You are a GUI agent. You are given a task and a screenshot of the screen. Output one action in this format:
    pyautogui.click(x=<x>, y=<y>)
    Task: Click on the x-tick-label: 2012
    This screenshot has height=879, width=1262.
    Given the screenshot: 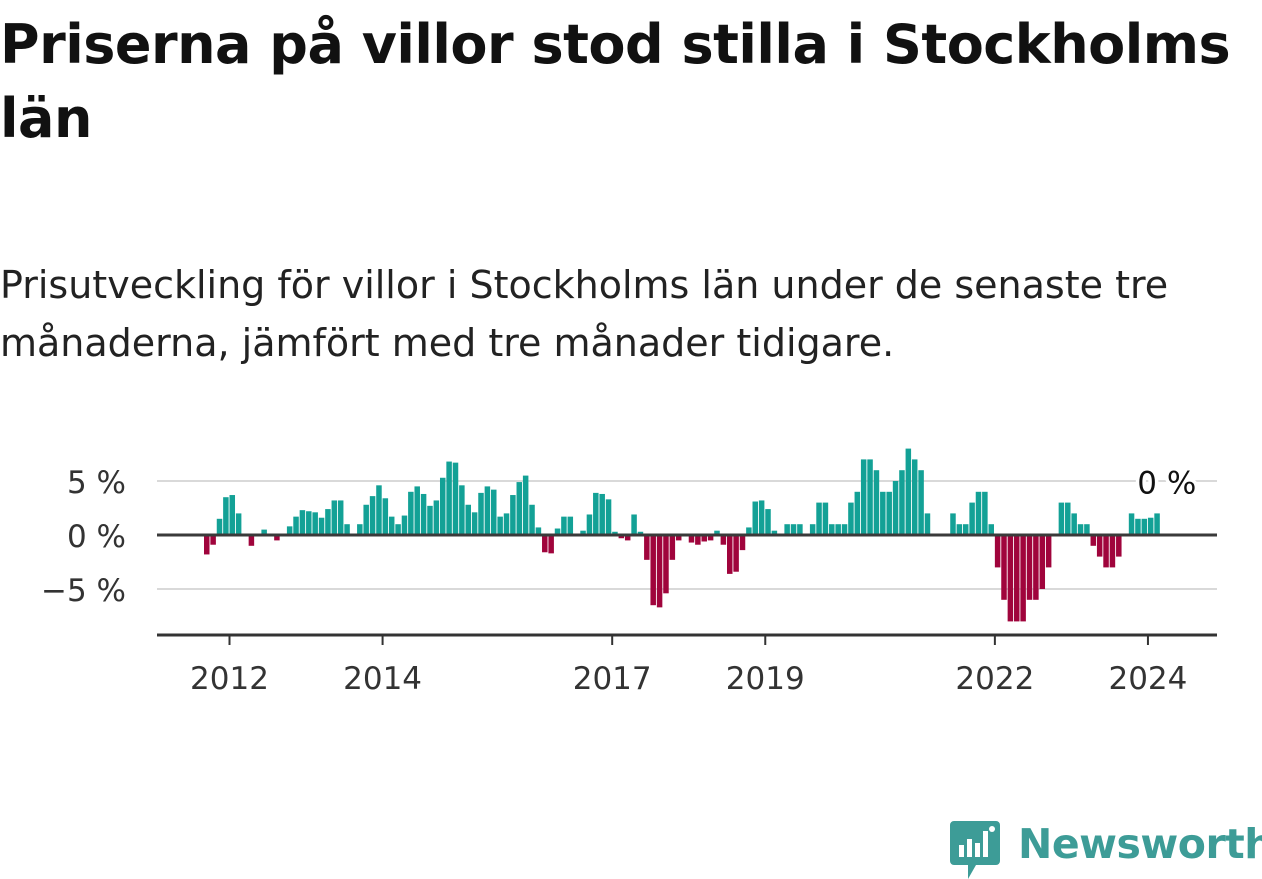 What is the action you would take?
    pyautogui.click(x=229, y=679)
    